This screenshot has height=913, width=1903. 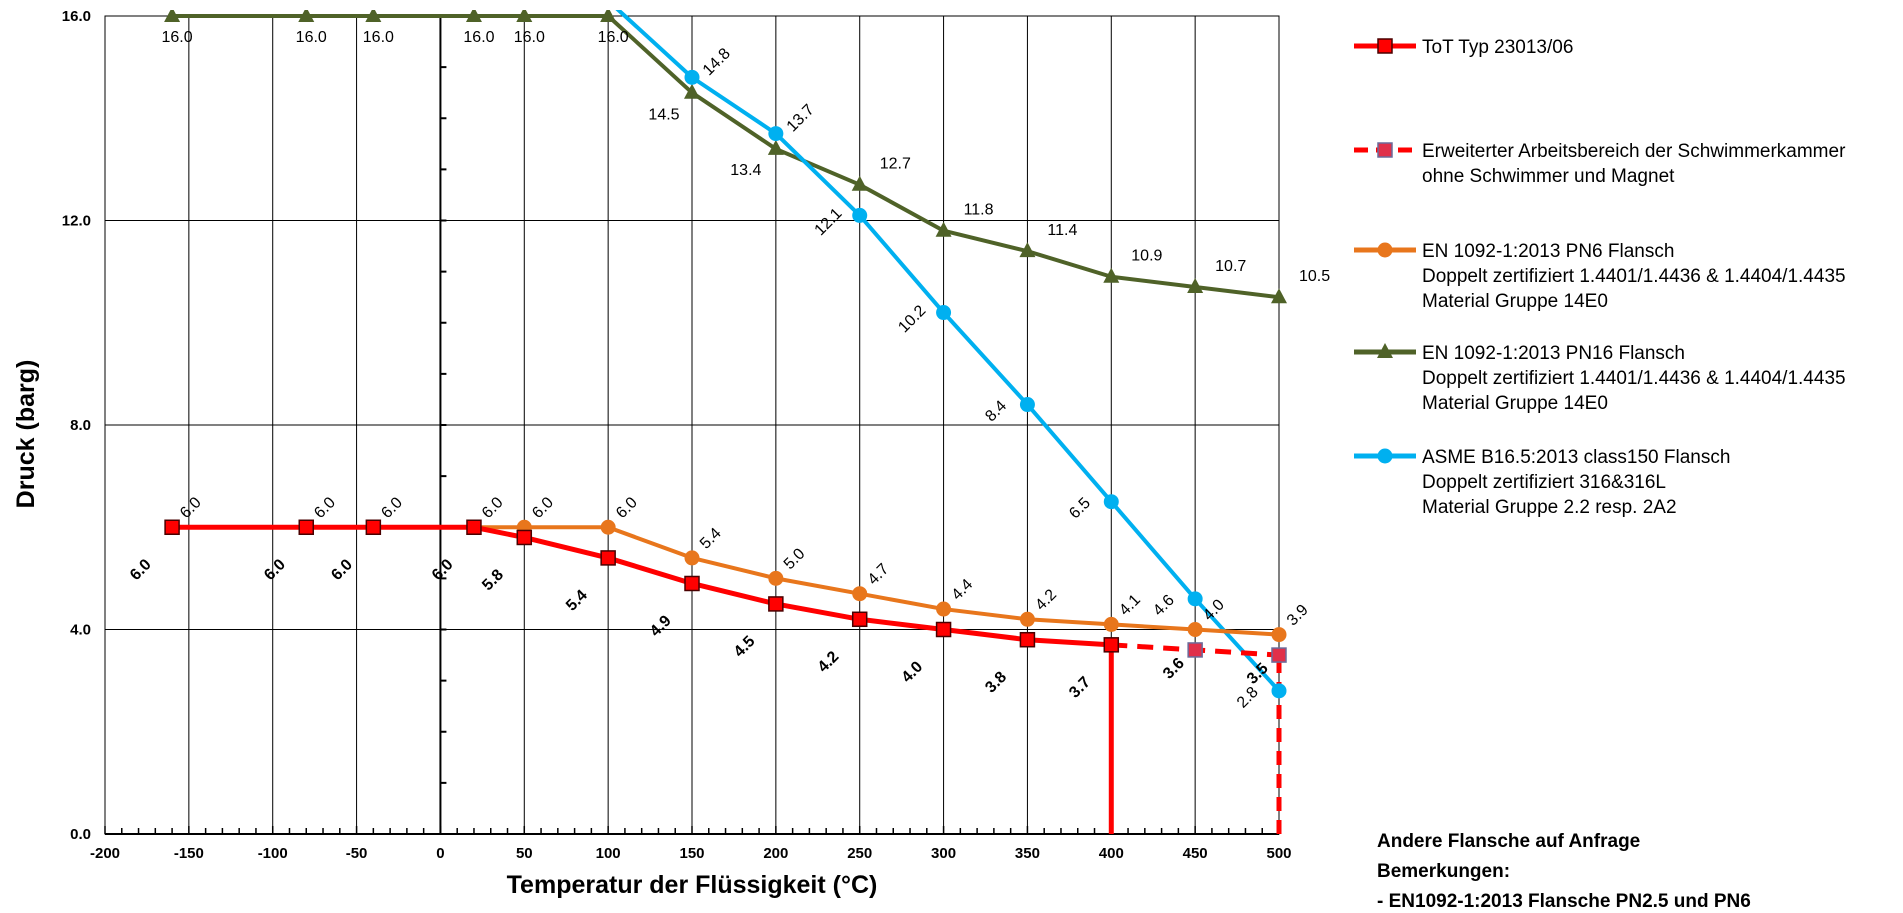 I want to click on data-label: 14.8, so click(x=717, y=62).